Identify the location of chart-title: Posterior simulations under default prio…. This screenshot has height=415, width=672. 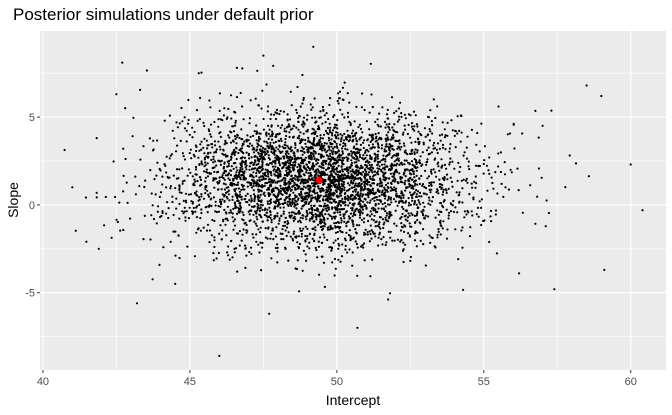
(163, 14).